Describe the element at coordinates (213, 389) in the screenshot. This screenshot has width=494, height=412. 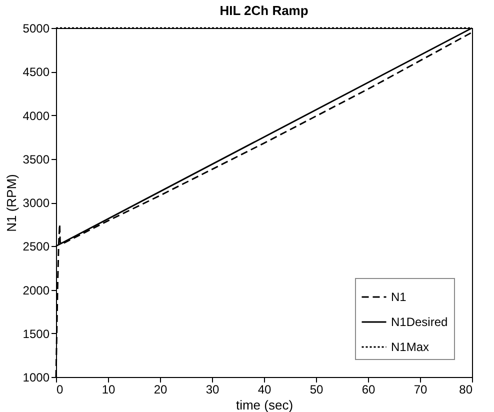
I see `x-tick-label: 30` at that location.